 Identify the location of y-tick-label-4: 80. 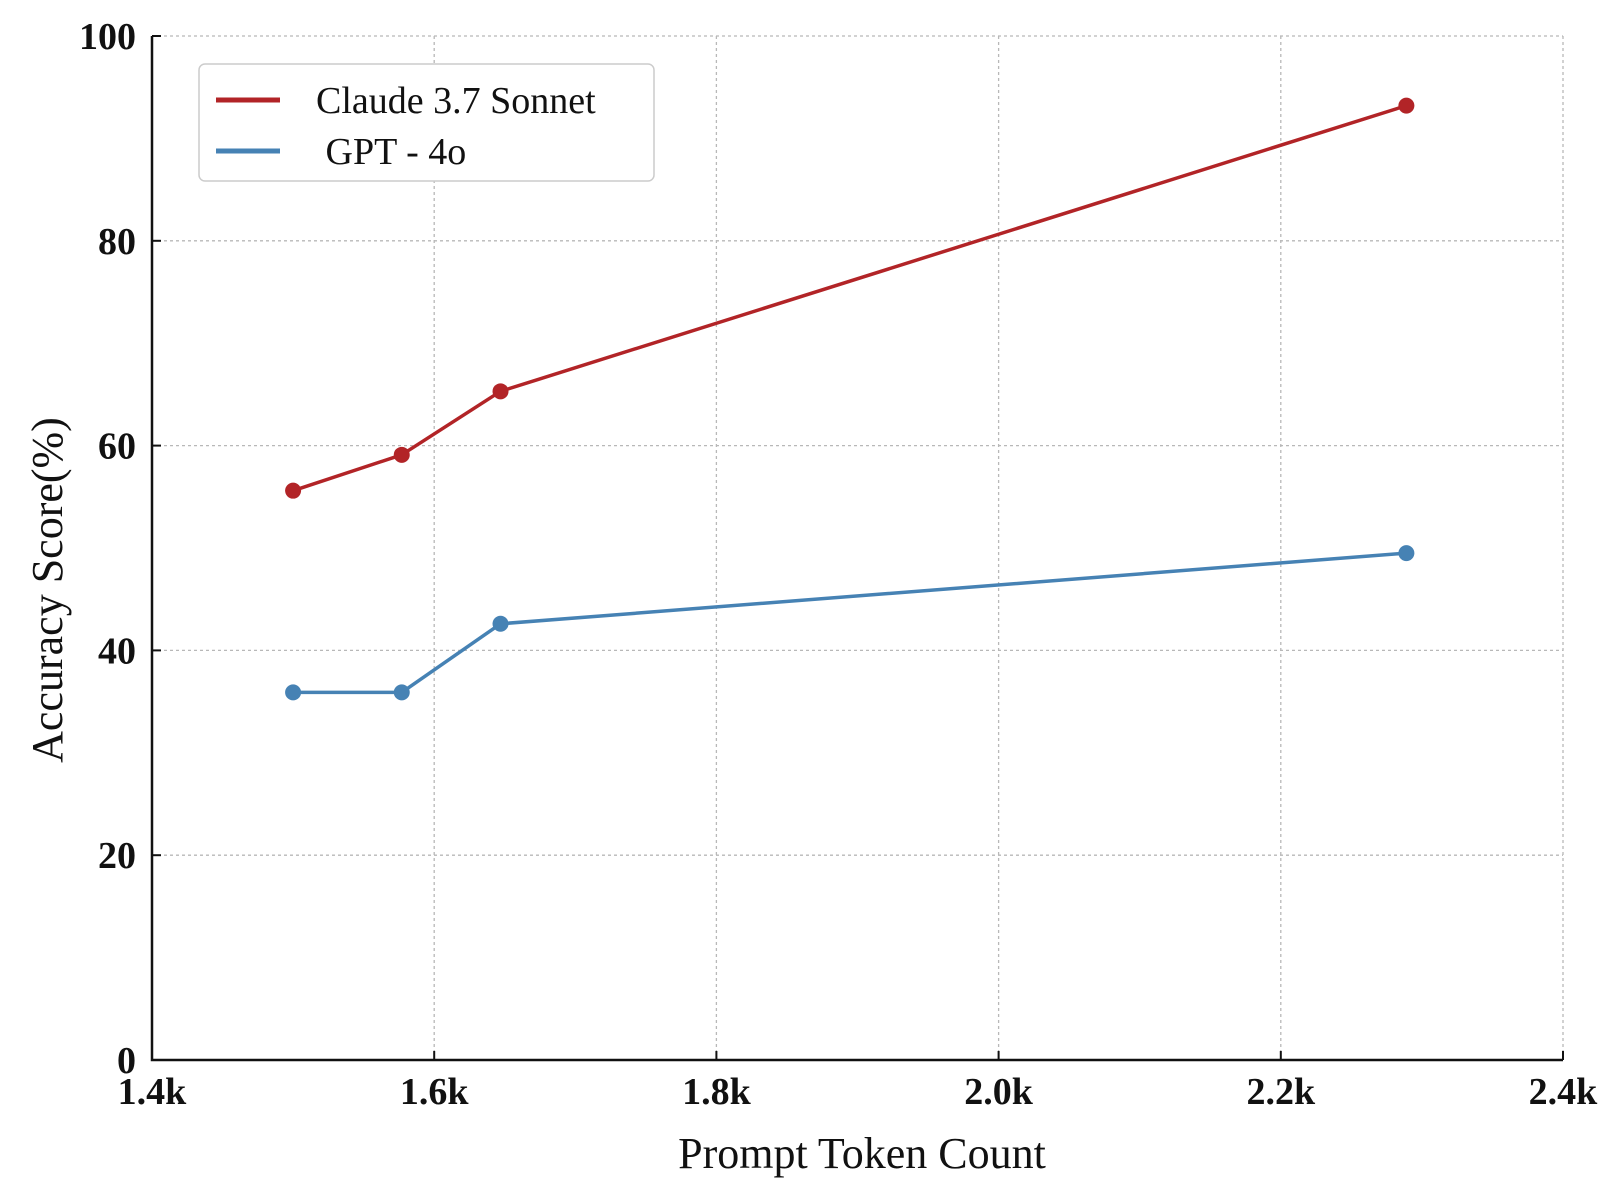
(117, 242).